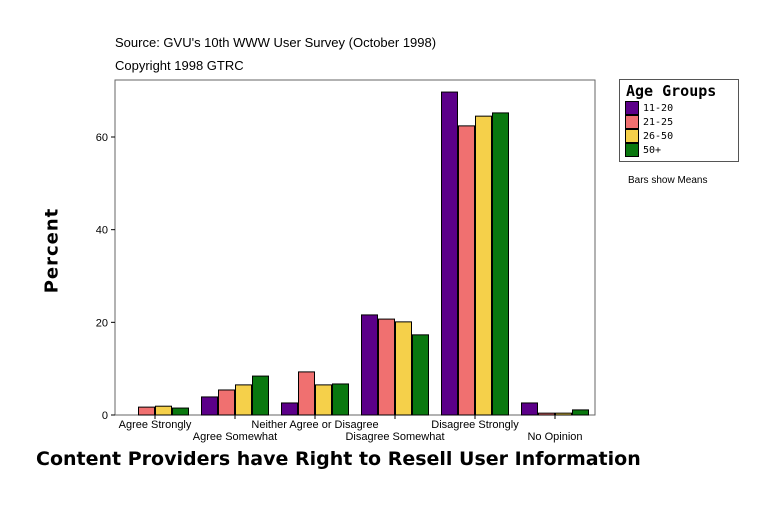  I want to click on legend-item: 26-50, so click(649, 136).